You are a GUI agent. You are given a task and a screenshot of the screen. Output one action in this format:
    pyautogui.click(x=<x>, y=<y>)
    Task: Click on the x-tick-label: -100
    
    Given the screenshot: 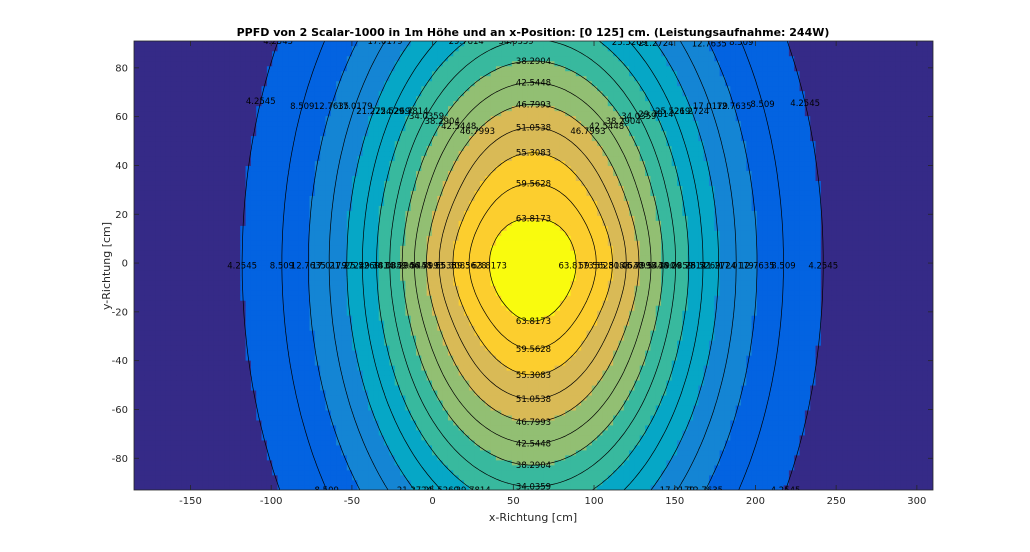 What is the action you would take?
    pyautogui.click(x=271, y=501)
    